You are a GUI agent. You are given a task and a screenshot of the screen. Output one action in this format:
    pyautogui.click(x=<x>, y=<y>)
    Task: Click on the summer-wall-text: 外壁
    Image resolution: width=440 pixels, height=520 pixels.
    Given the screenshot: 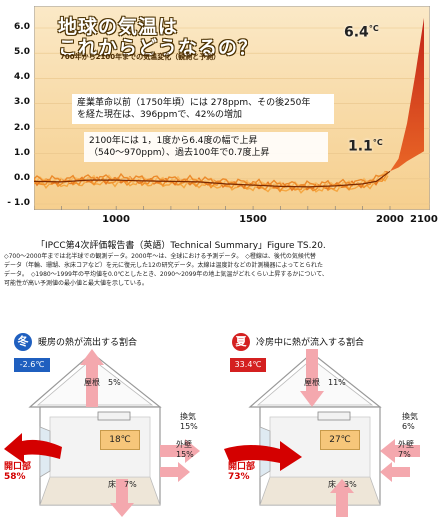 What is the action you would take?
    pyautogui.click(x=406, y=444)
    